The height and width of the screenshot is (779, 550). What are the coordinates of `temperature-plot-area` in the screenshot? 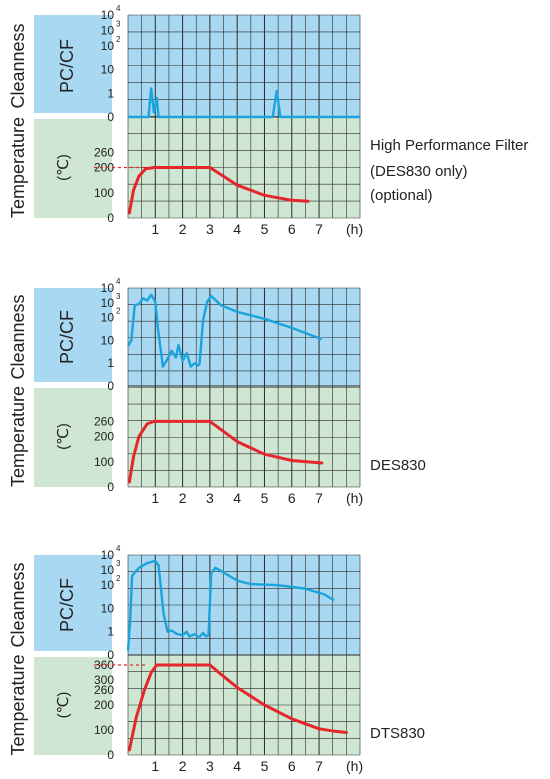 It's located at (244, 436).